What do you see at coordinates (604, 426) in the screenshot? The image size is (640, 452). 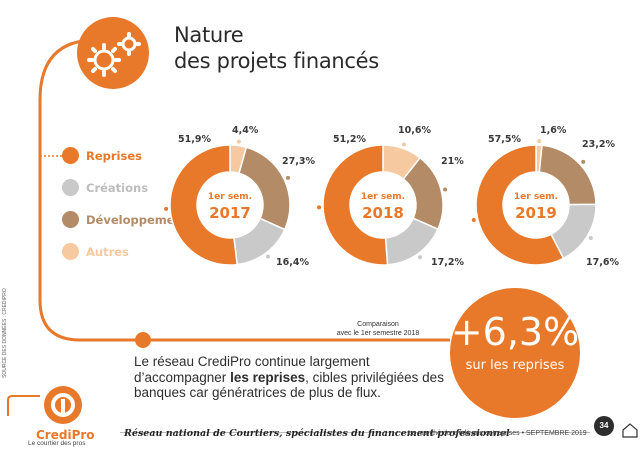 I see `page-number: 34` at bounding box center [604, 426].